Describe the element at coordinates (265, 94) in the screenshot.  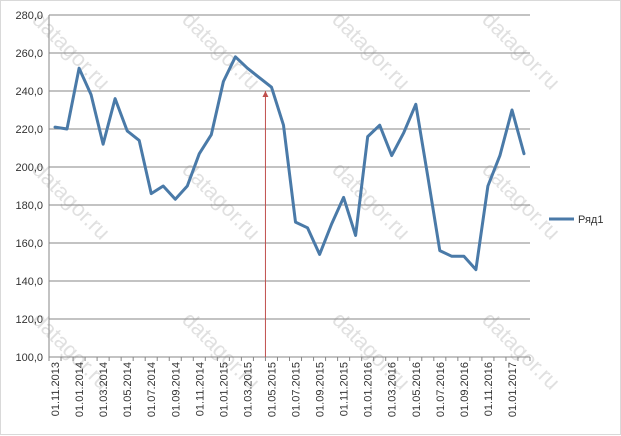
I see `marker-arrowhead` at that location.